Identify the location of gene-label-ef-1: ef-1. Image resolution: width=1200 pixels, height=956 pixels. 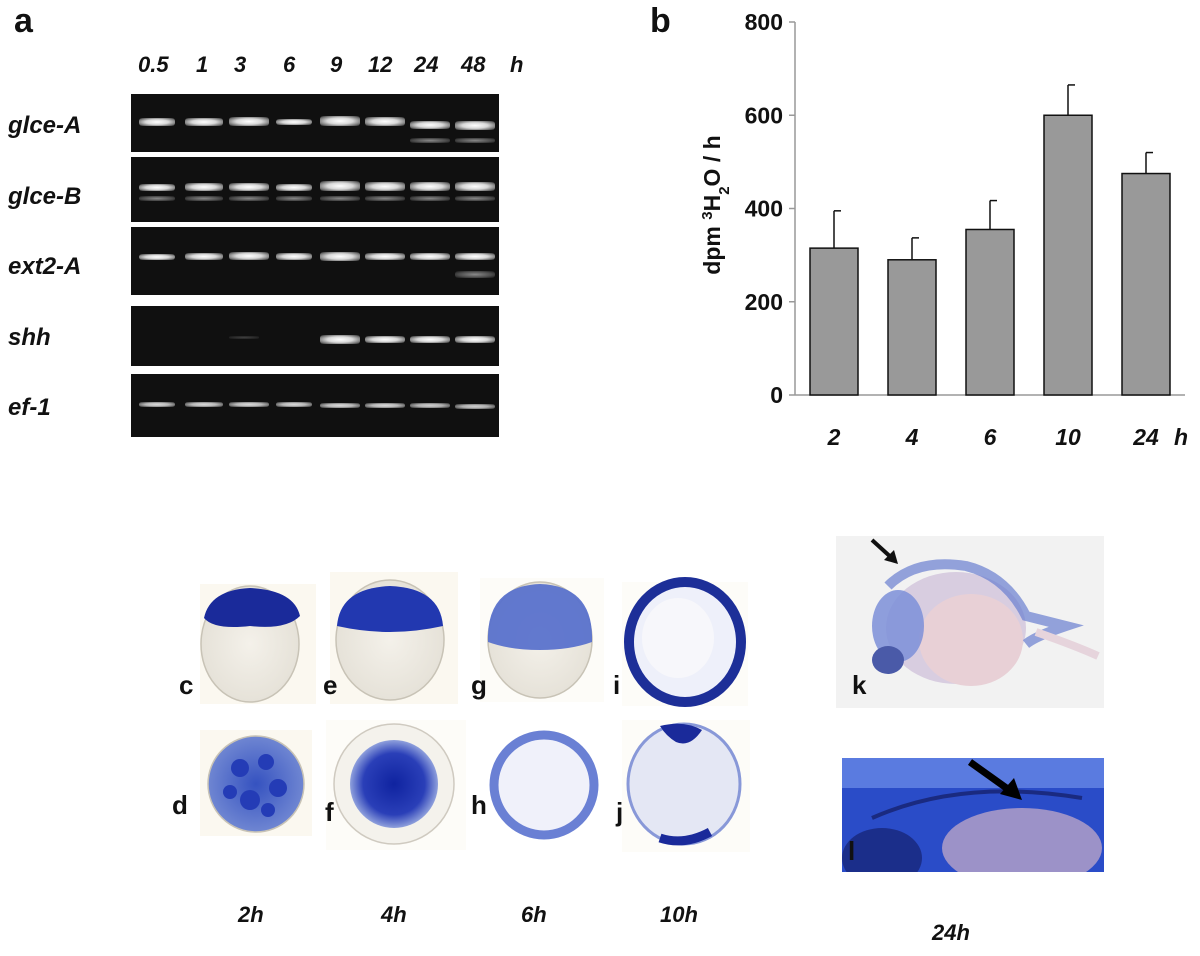
(29, 407).